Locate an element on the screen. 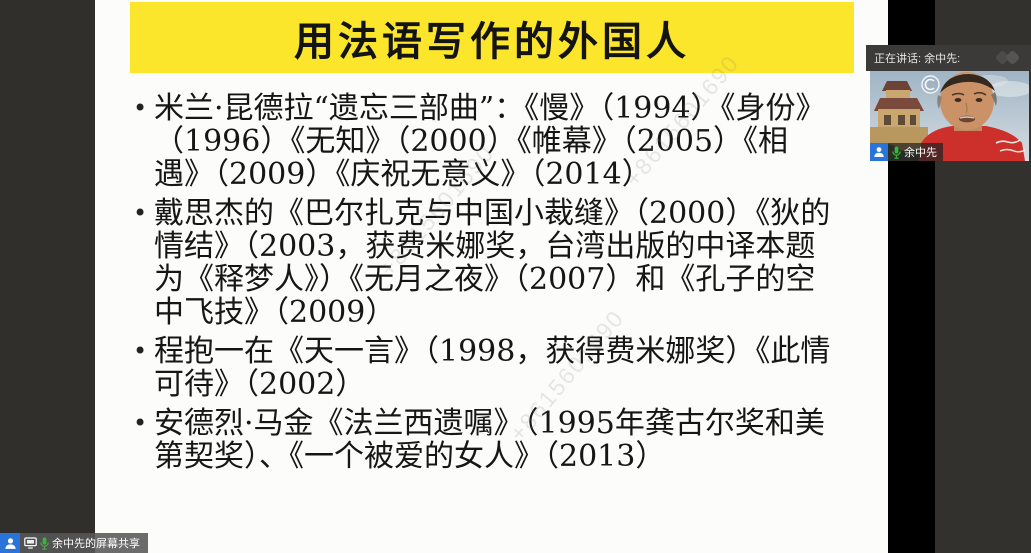 The width and height of the screenshot is (1031, 553). screen-share-indicator: 余中先的屏幕共享 is located at coordinates (74, 543).